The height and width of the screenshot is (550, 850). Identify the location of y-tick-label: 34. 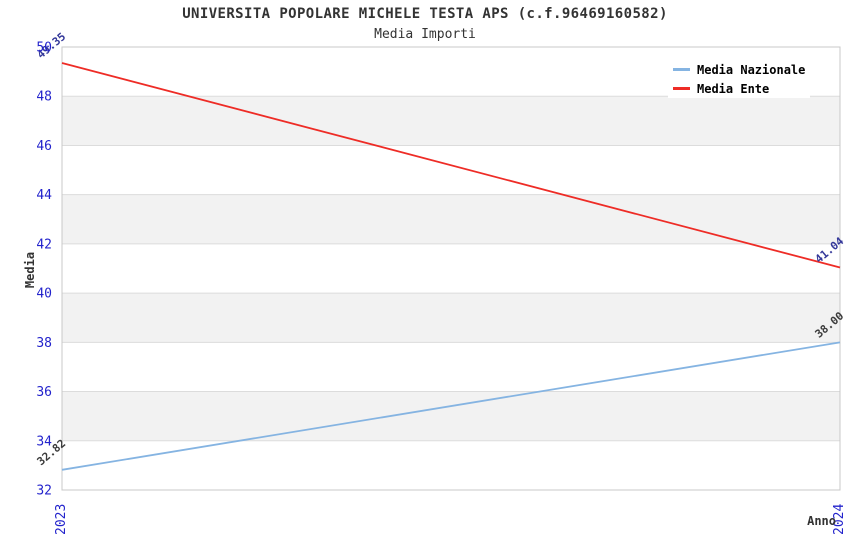
(44, 441).